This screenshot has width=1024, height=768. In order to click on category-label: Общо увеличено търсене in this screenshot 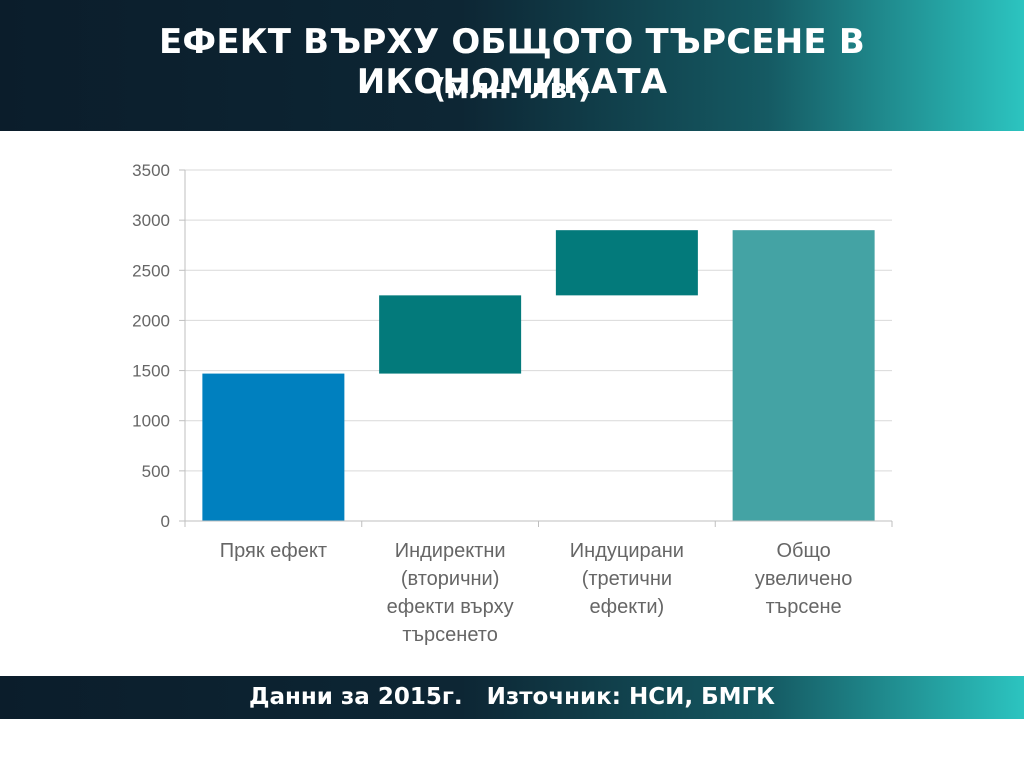, I will do `click(803, 579)`.